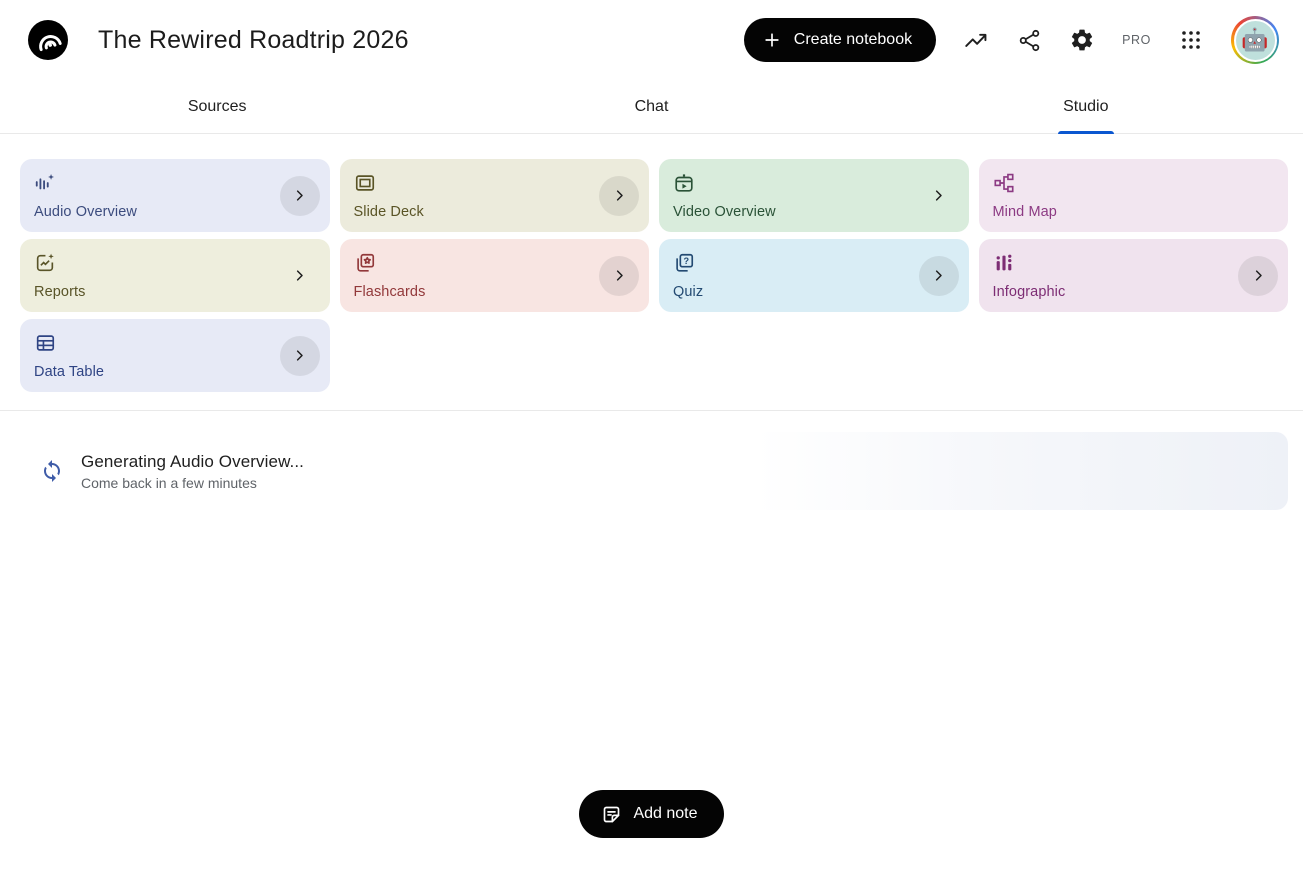 The image size is (1303, 887). Describe the element at coordinates (772, 40) in the screenshot. I see `plus-icon` at that location.